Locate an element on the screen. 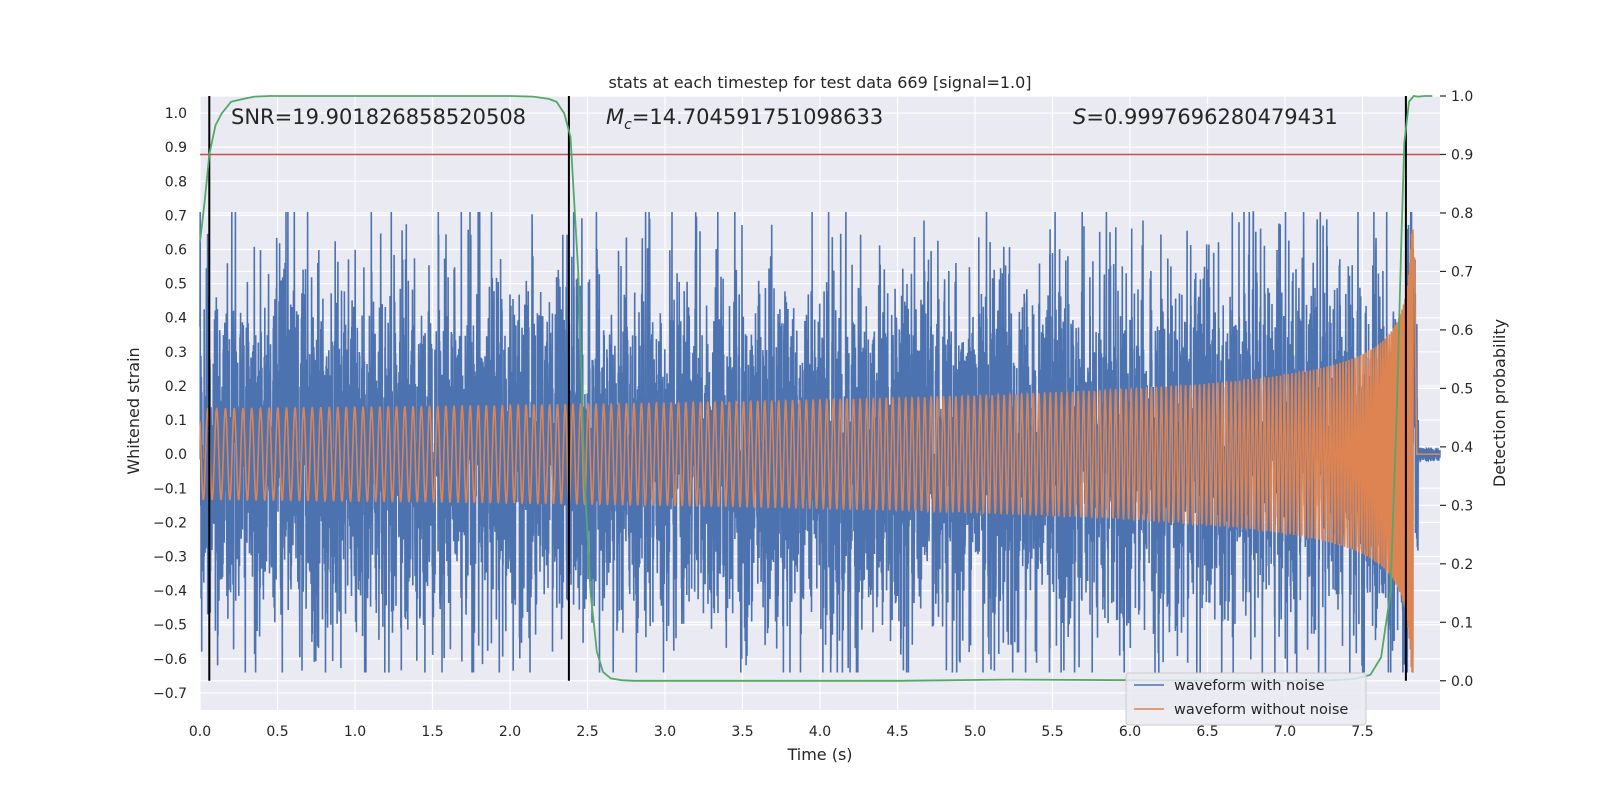 Image resolution: width=1600 pixels, height=800 pixels. y-tick-label-left: 0.9 is located at coordinates (176, 148).